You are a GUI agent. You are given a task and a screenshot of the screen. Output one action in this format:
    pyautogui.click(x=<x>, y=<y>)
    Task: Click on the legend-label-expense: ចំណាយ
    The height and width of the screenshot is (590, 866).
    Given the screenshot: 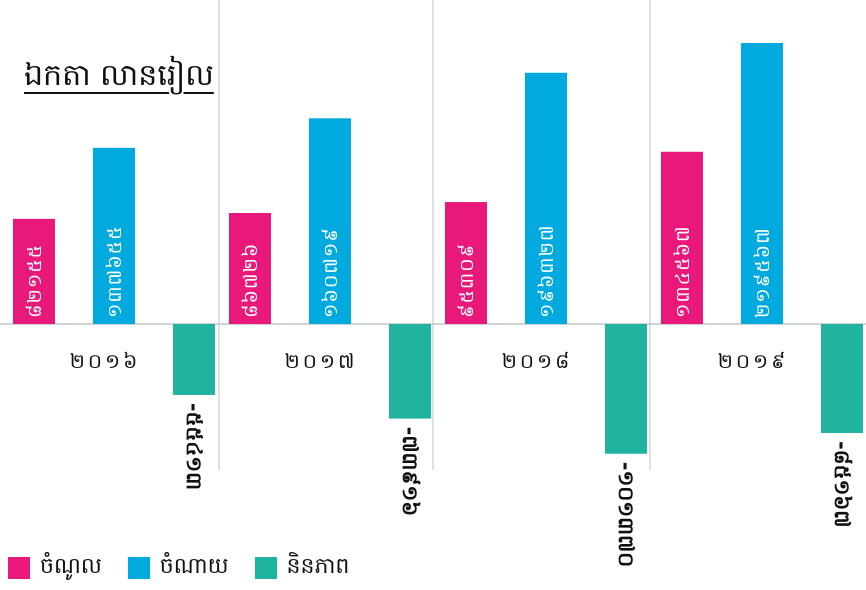 What is the action you would take?
    pyautogui.click(x=194, y=566)
    